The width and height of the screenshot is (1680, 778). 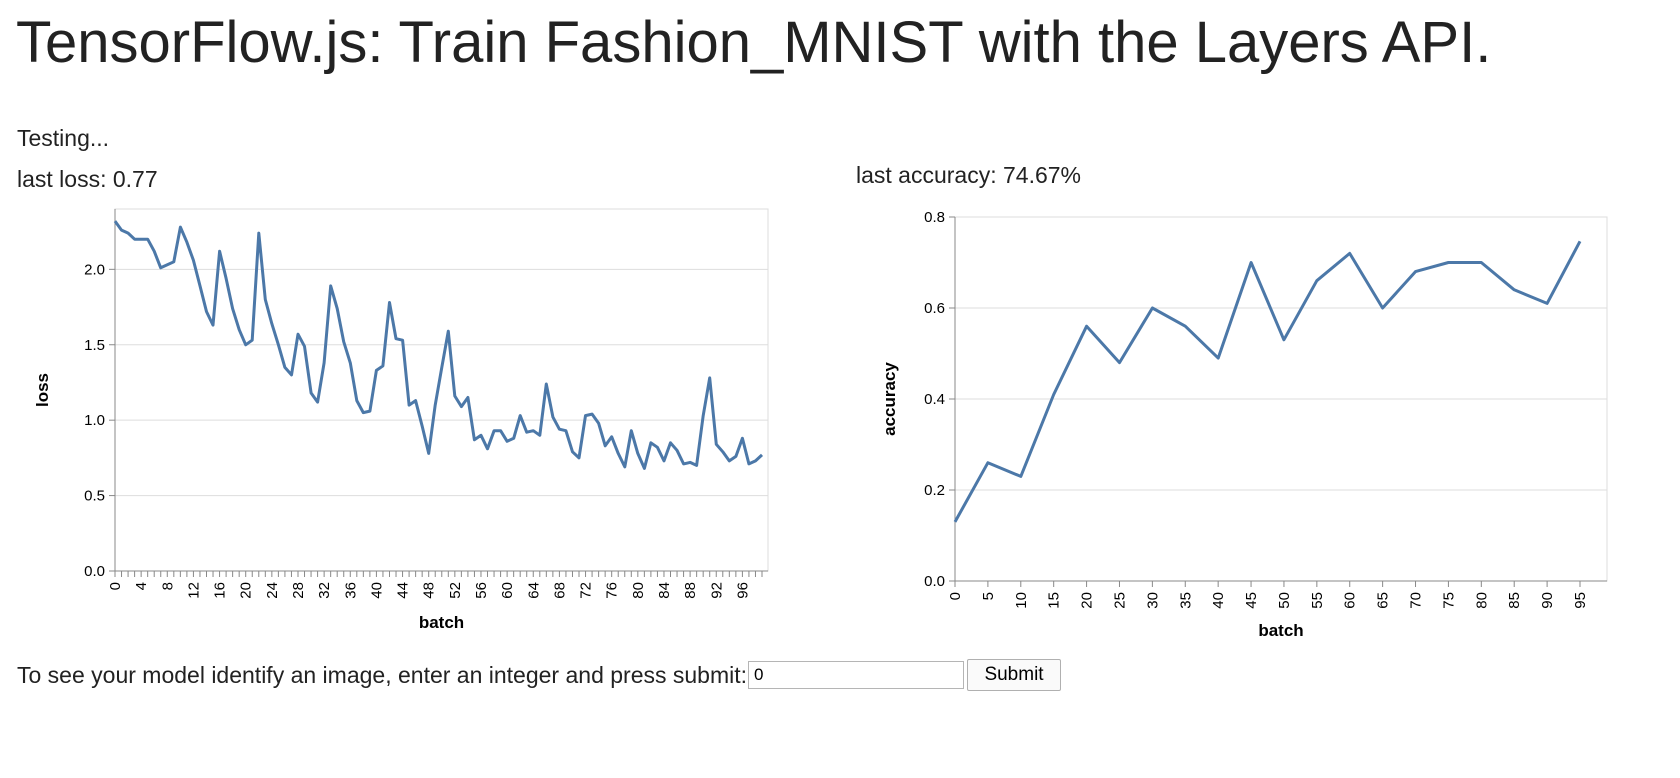 What do you see at coordinates (403, 590) in the screenshot?
I see `x-tick-label: 44` at bounding box center [403, 590].